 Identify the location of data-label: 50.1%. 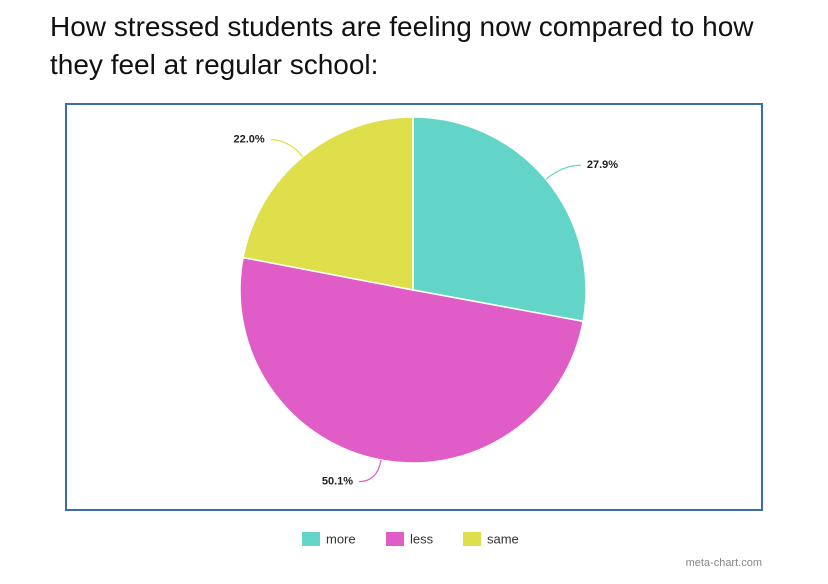
(337, 482).